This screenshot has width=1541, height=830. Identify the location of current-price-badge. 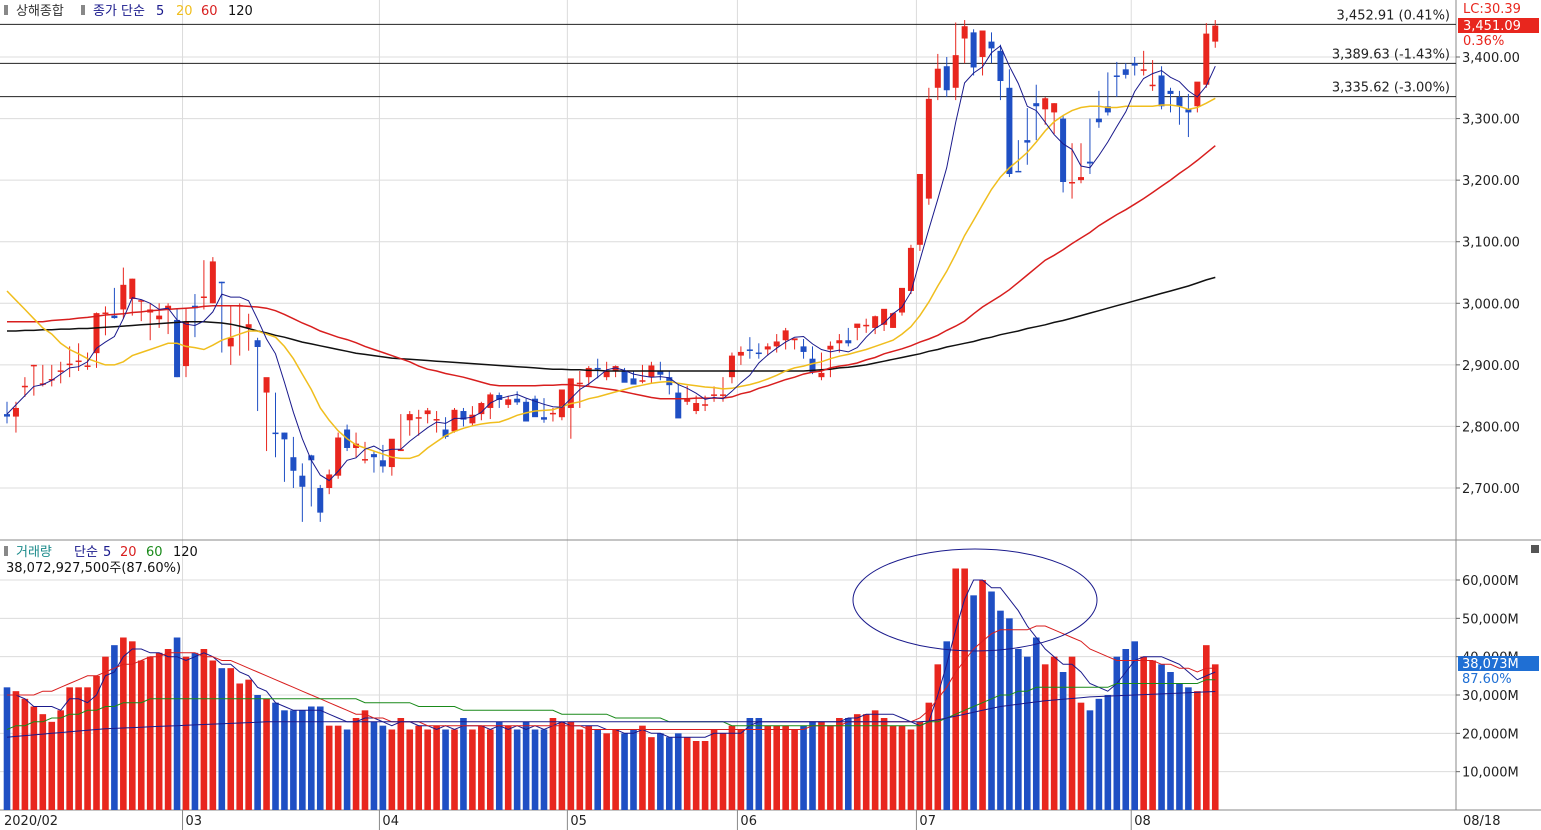
(1498, 25).